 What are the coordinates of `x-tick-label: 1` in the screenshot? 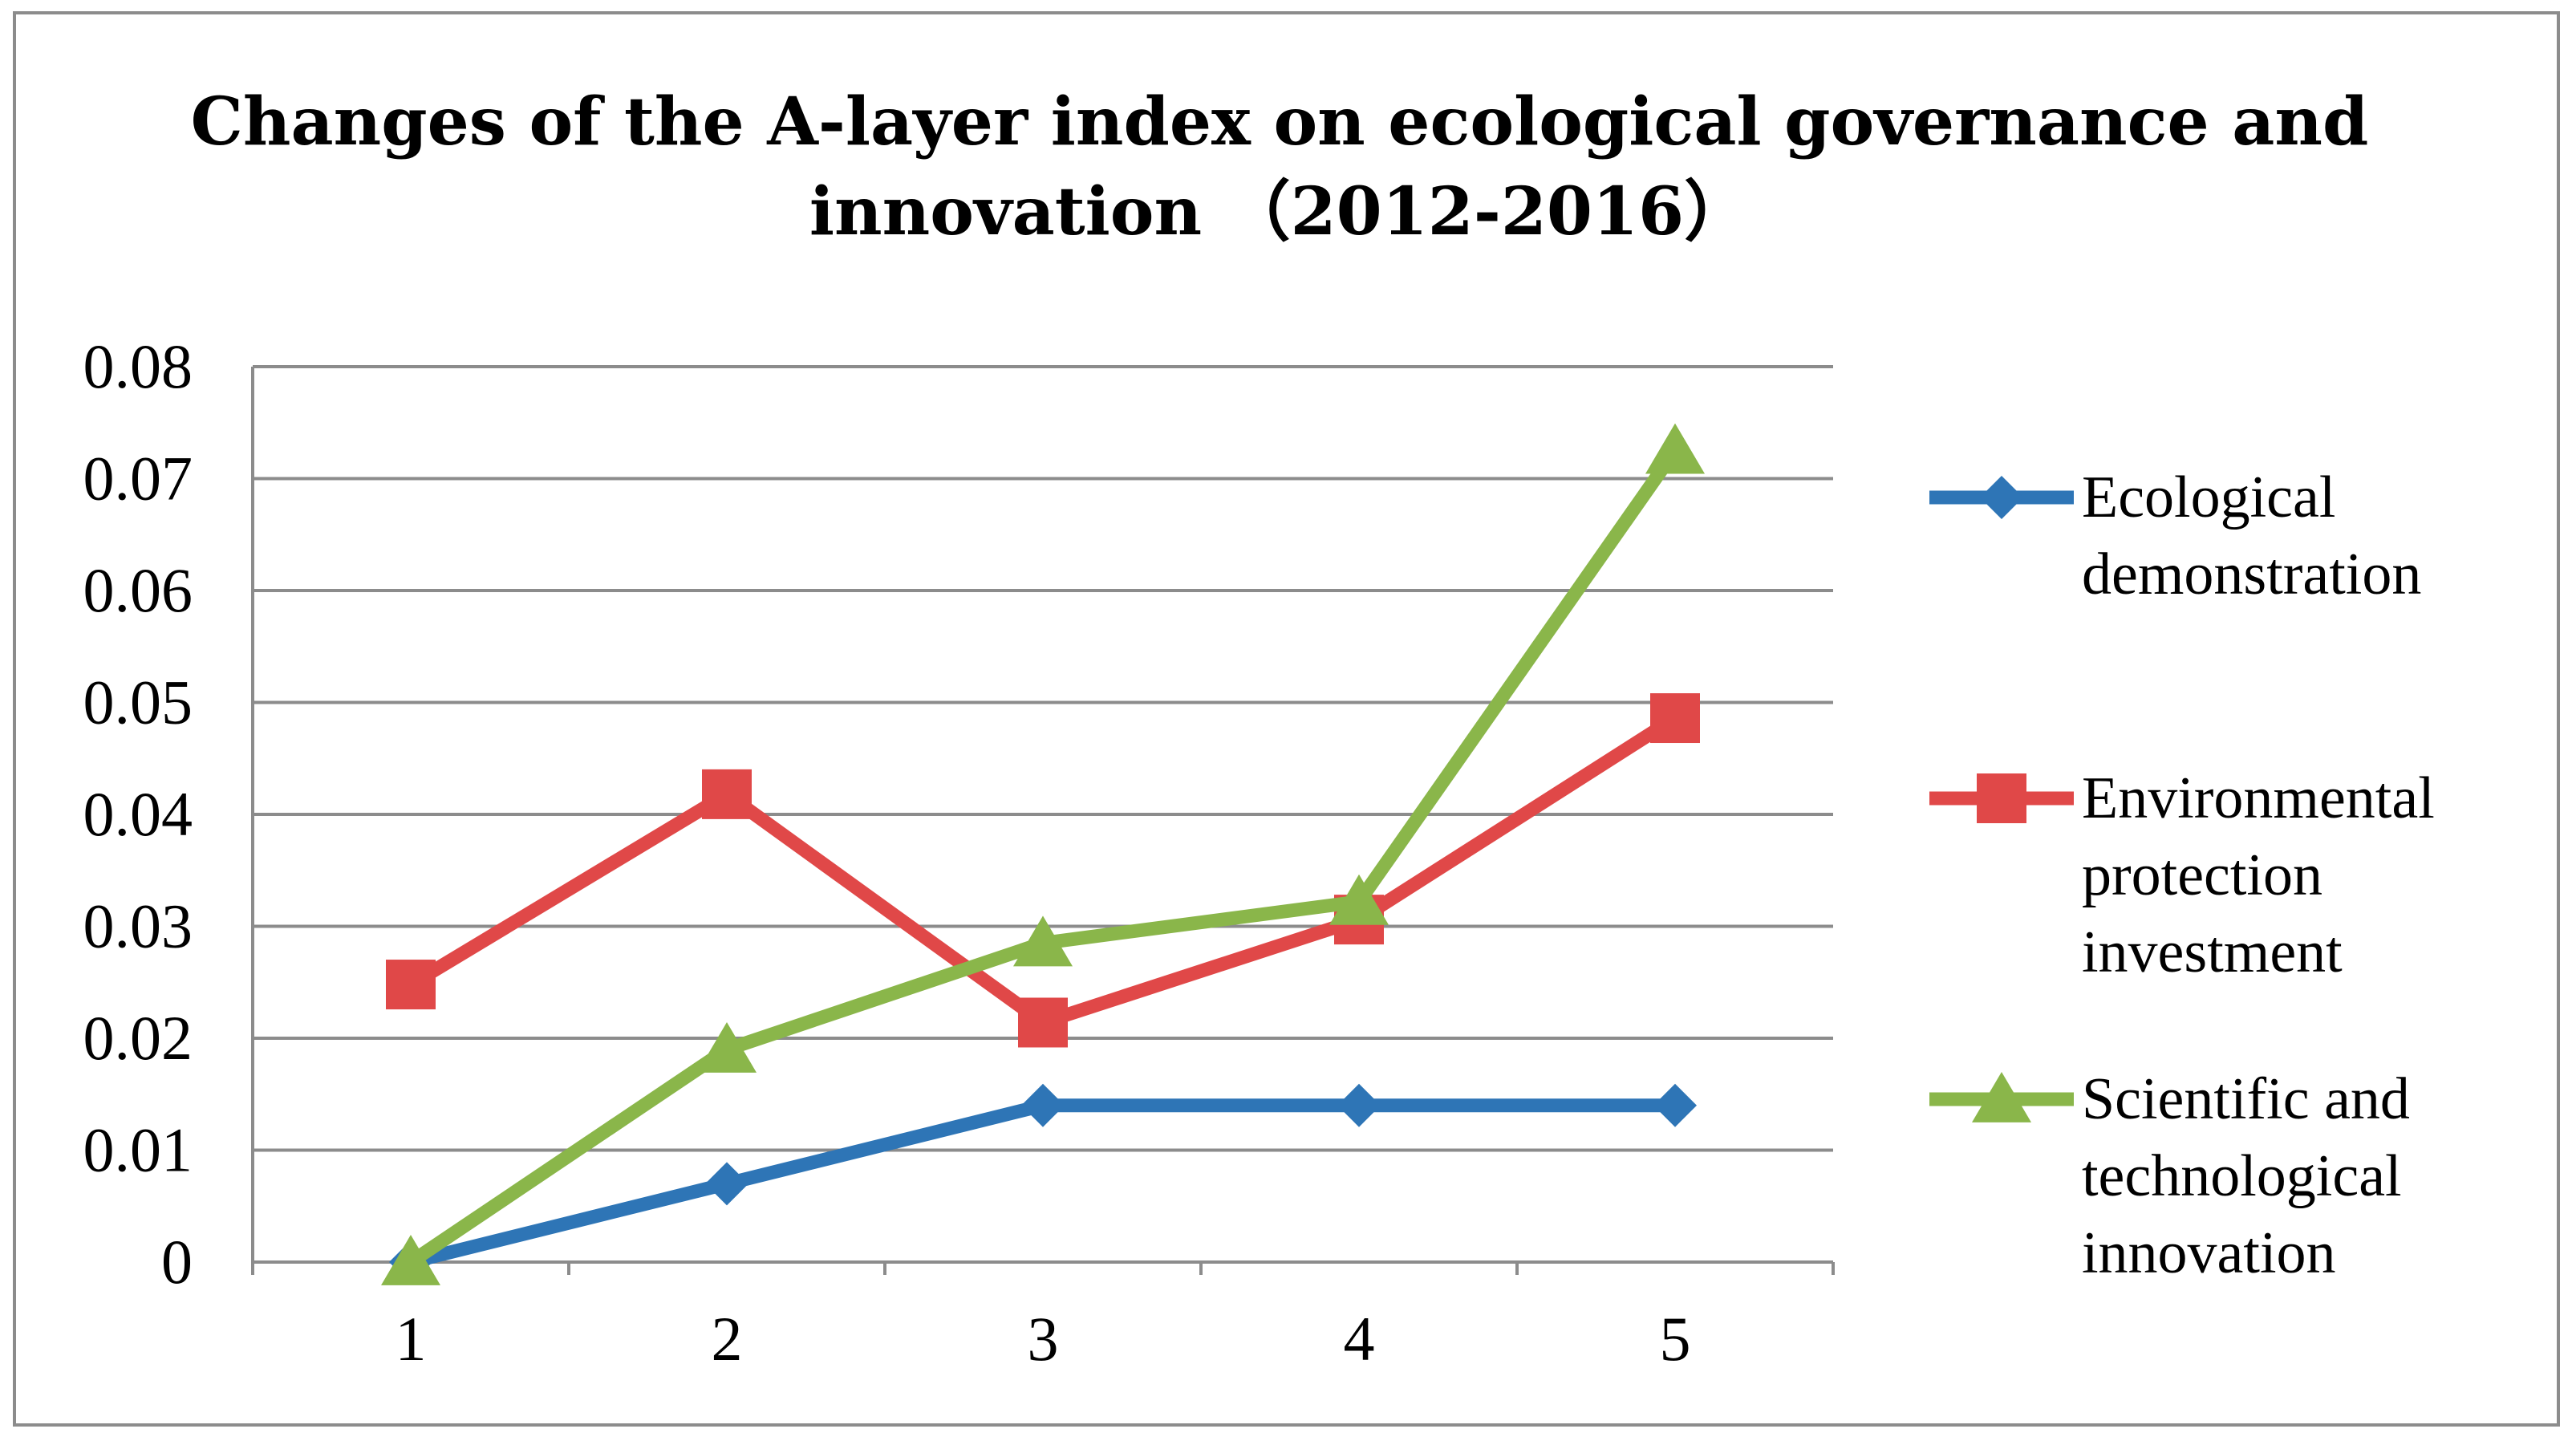 It's located at (411, 1339).